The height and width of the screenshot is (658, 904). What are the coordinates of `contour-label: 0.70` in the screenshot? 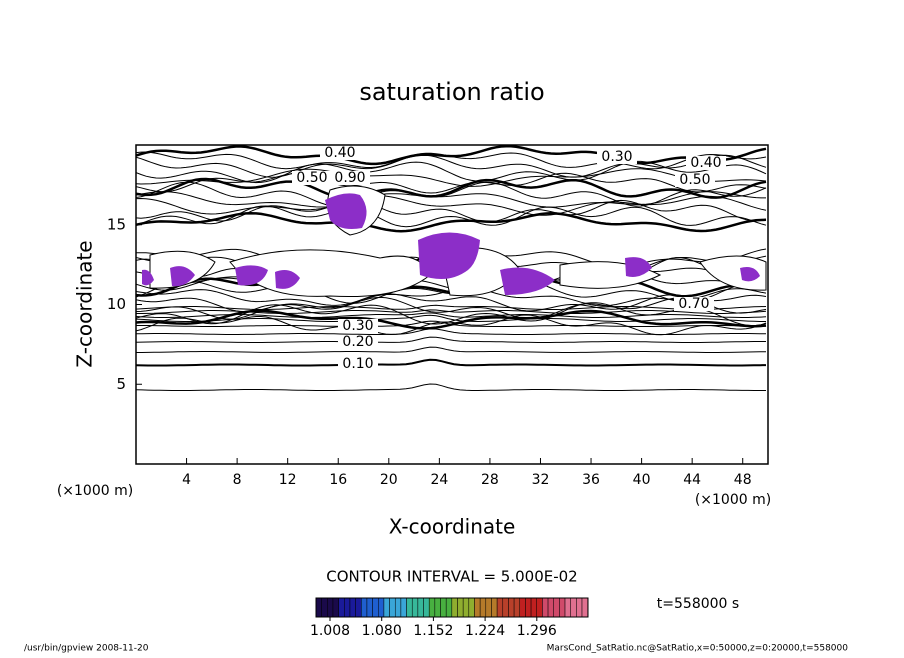 It's located at (693, 304).